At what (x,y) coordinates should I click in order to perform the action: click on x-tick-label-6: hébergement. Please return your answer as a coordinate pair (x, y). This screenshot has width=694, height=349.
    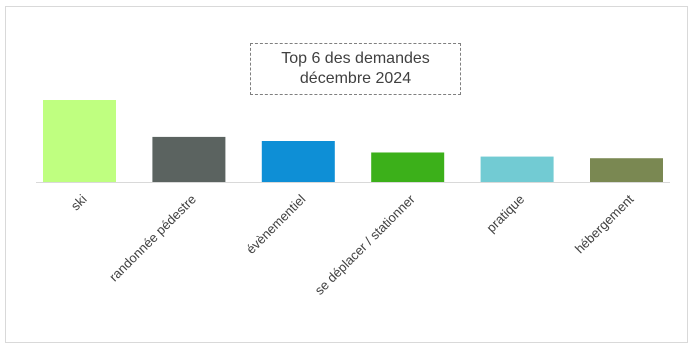
    Looking at the image, I should click on (604, 223).